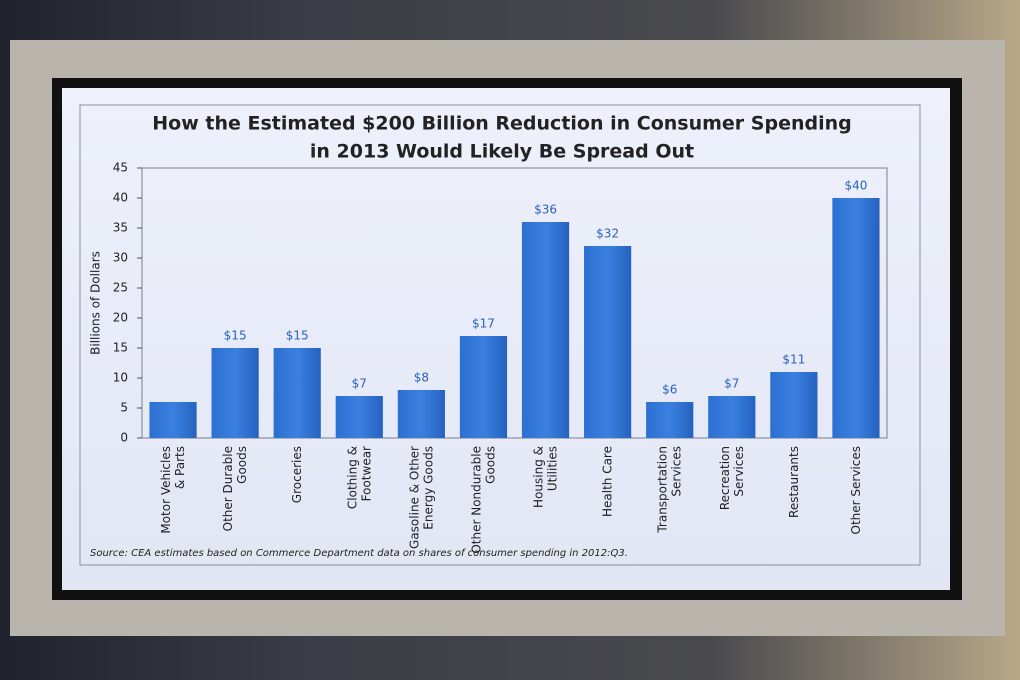  What do you see at coordinates (607, 481) in the screenshot?
I see `x-tick-label: Health Care` at bounding box center [607, 481].